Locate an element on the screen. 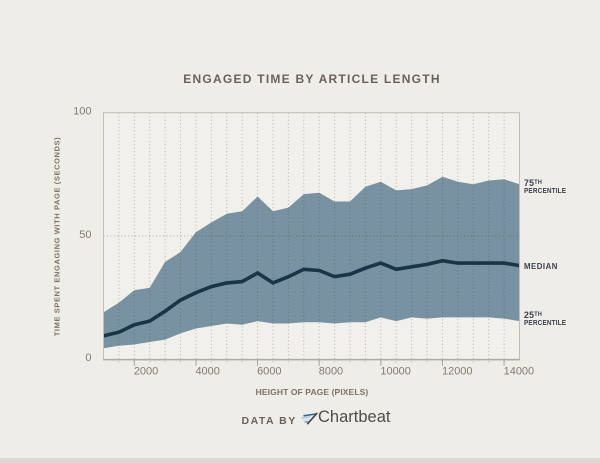  x-tick-label: 14000 is located at coordinates (519, 372).